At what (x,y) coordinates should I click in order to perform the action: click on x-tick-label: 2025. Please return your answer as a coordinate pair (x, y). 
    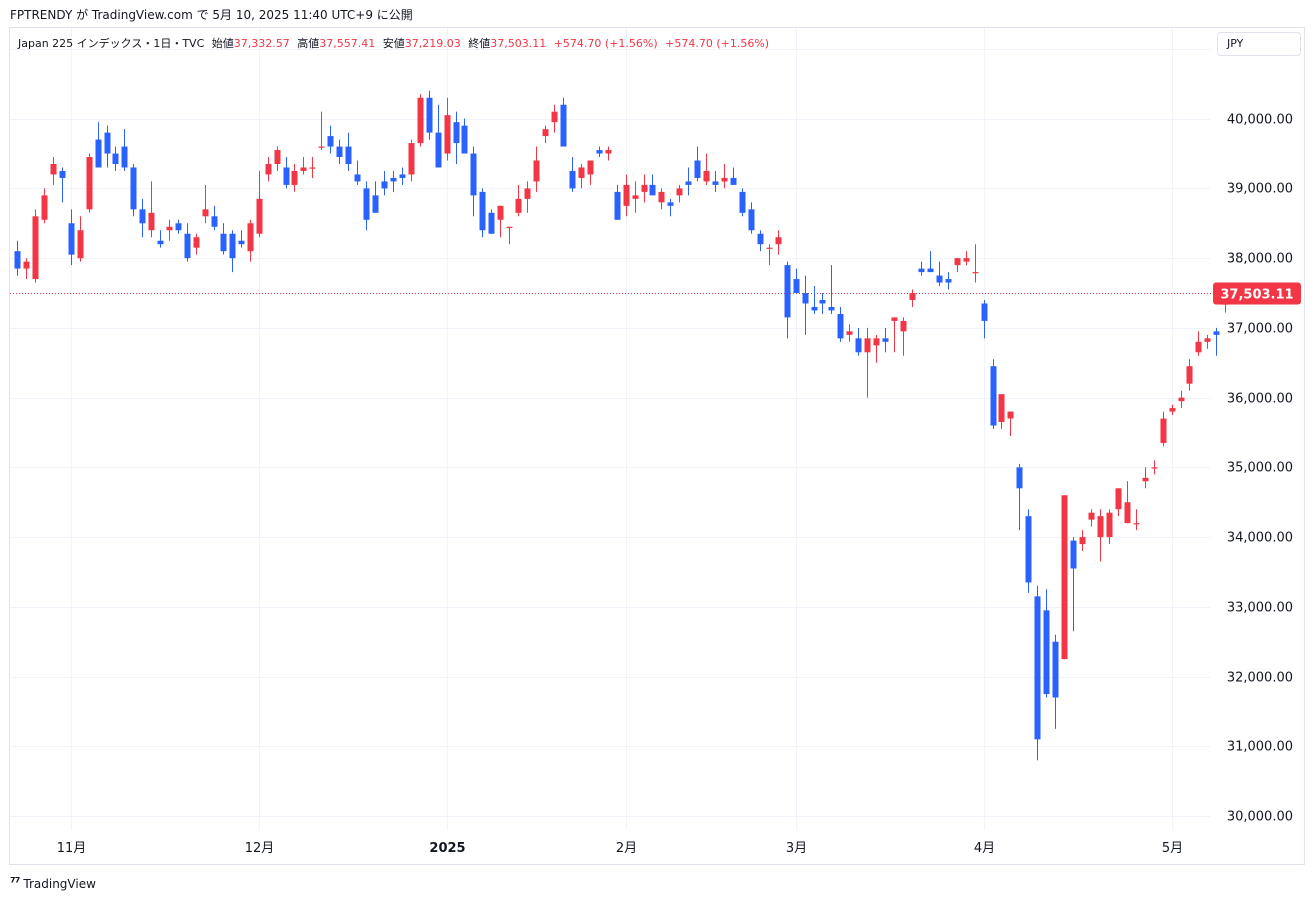
    Looking at the image, I should click on (447, 848).